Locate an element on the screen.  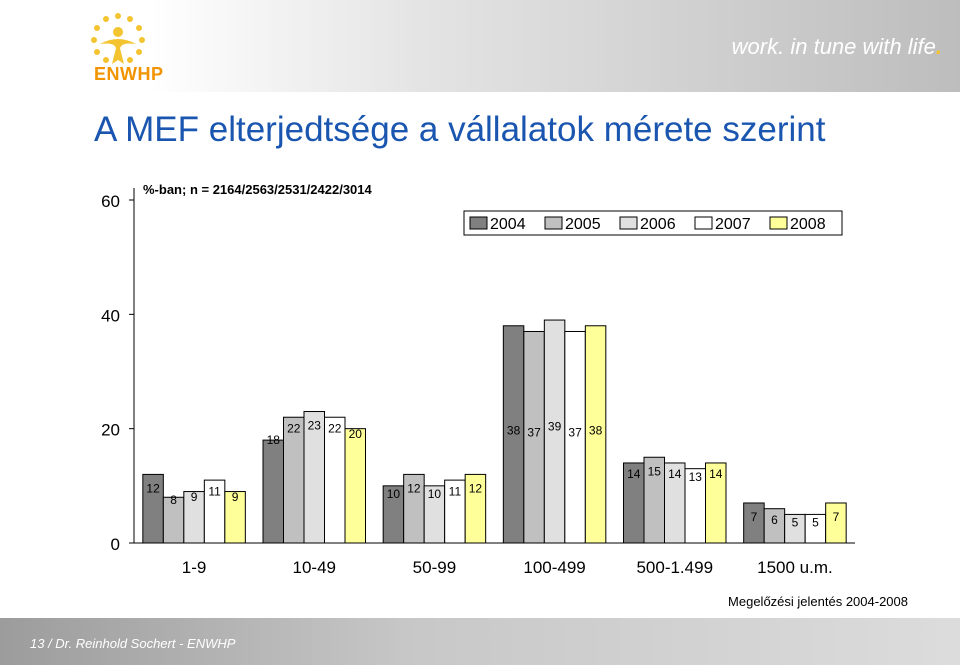
legend-swatch-2004 is located at coordinates (478, 223).